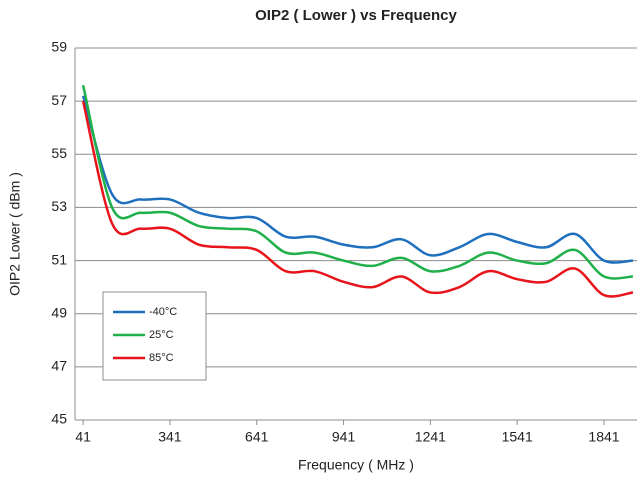 The width and height of the screenshot is (639, 482). Describe the element at coordinates (161, 335) in the screenshot. I see `legend-label: 25°C` at that location.